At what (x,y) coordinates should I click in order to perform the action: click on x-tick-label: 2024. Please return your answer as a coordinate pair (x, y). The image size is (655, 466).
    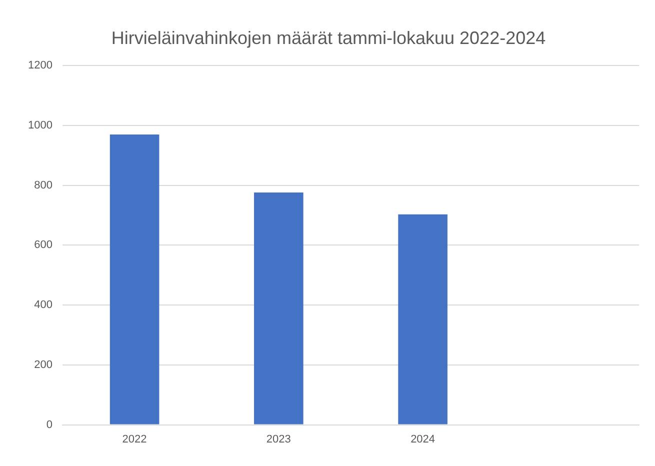
    Looking at the image, I should click on (423, 439).